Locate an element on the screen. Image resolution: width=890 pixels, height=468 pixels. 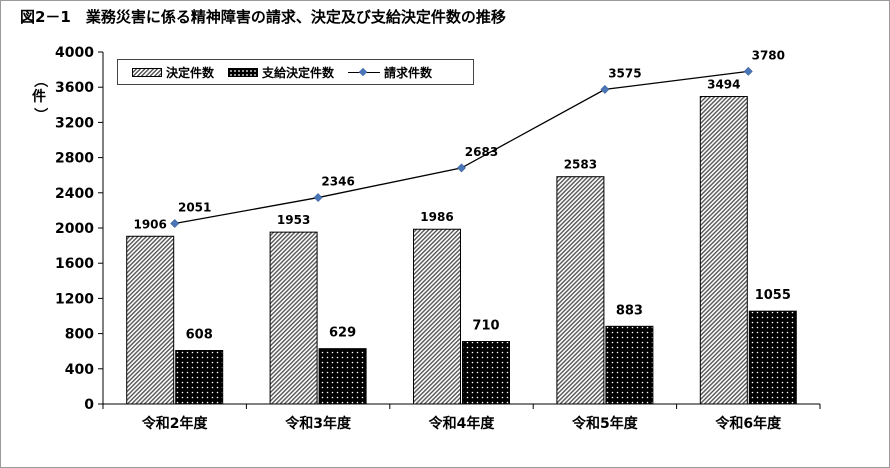
y-tick-label: 3600 is located at coordinates (74, 88).